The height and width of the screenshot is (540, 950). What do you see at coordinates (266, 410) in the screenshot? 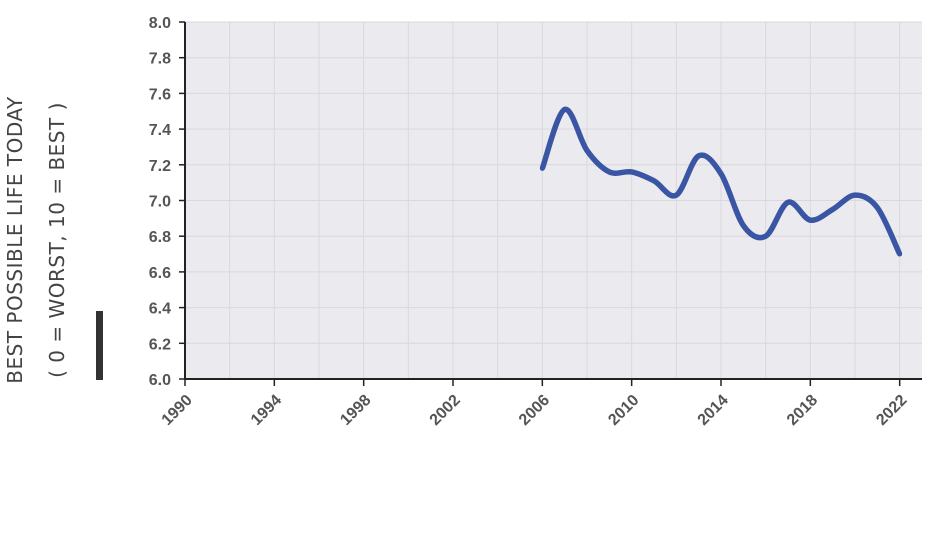
I see `x-tick-label: 1994` at bounding box center [266, 410].